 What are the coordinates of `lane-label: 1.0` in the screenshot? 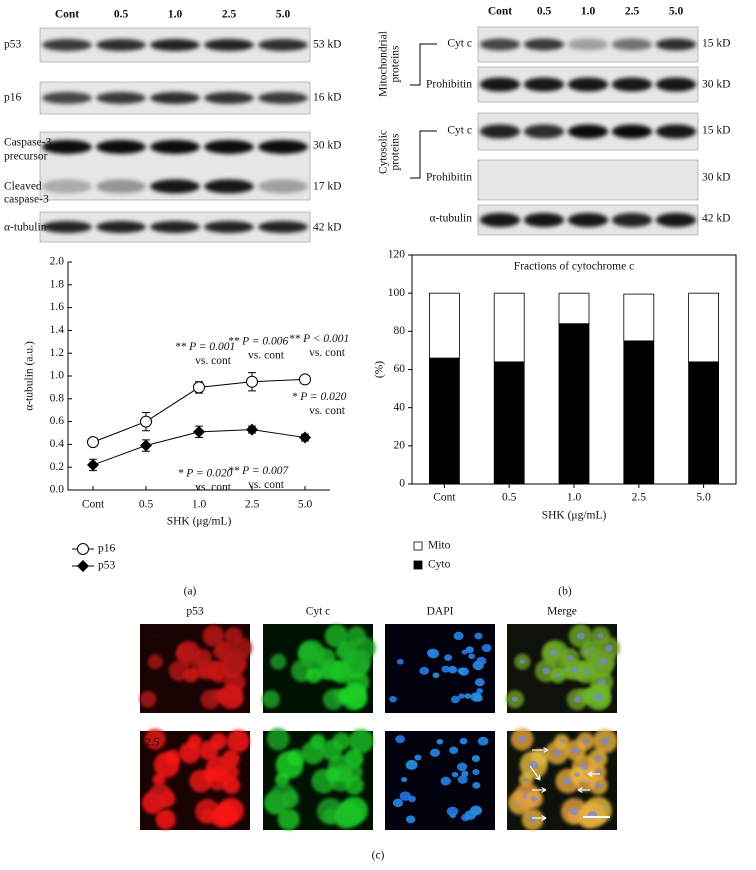 It's located at (588, 12).